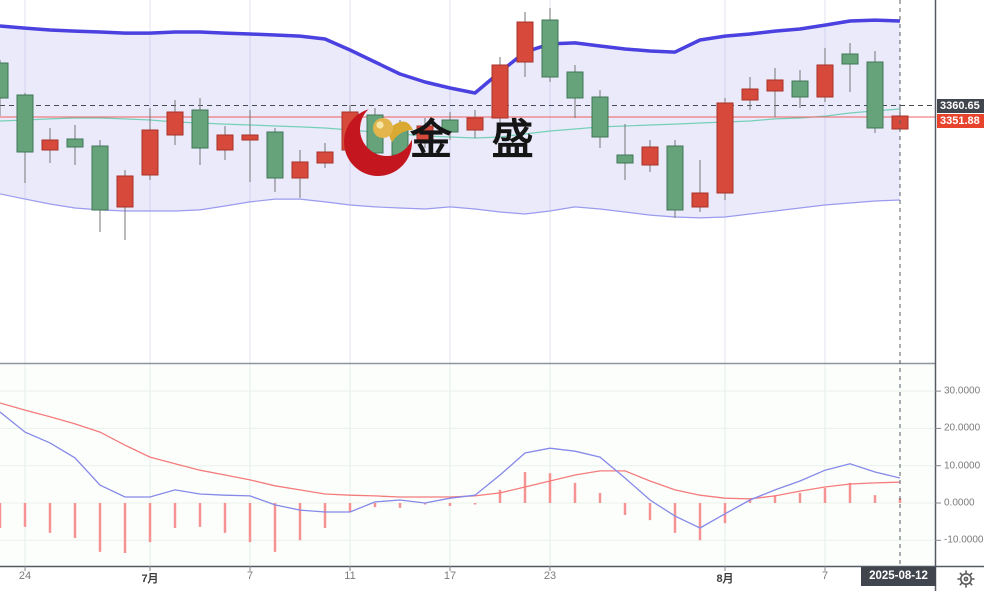 The image size is (984, 591). Describe the element at coordinates (962, 428) in the screenshot. I see `macd-axis-tick-label: 20.0000` at that location.